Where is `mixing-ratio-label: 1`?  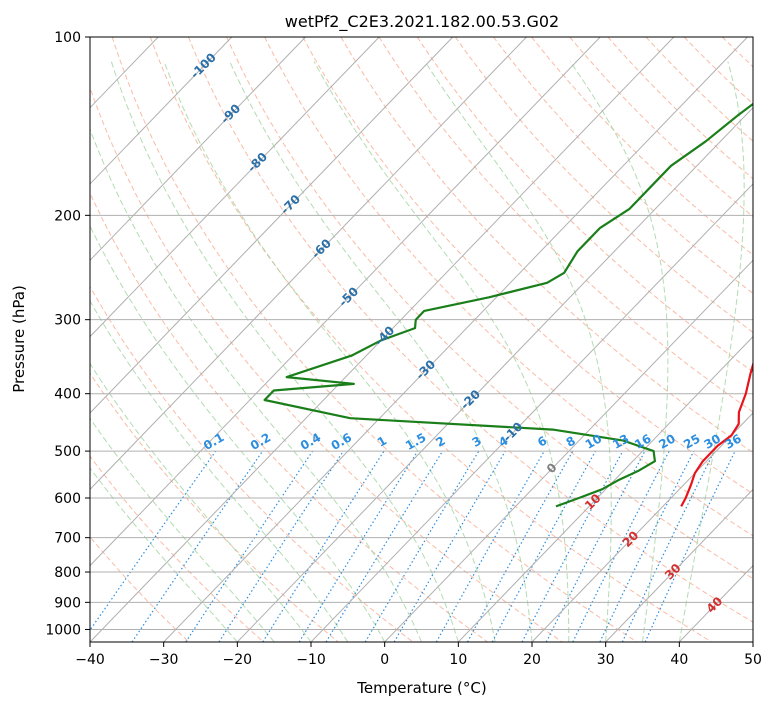
mixing-ratio-label: 1 is located at coordinates (382, 441).